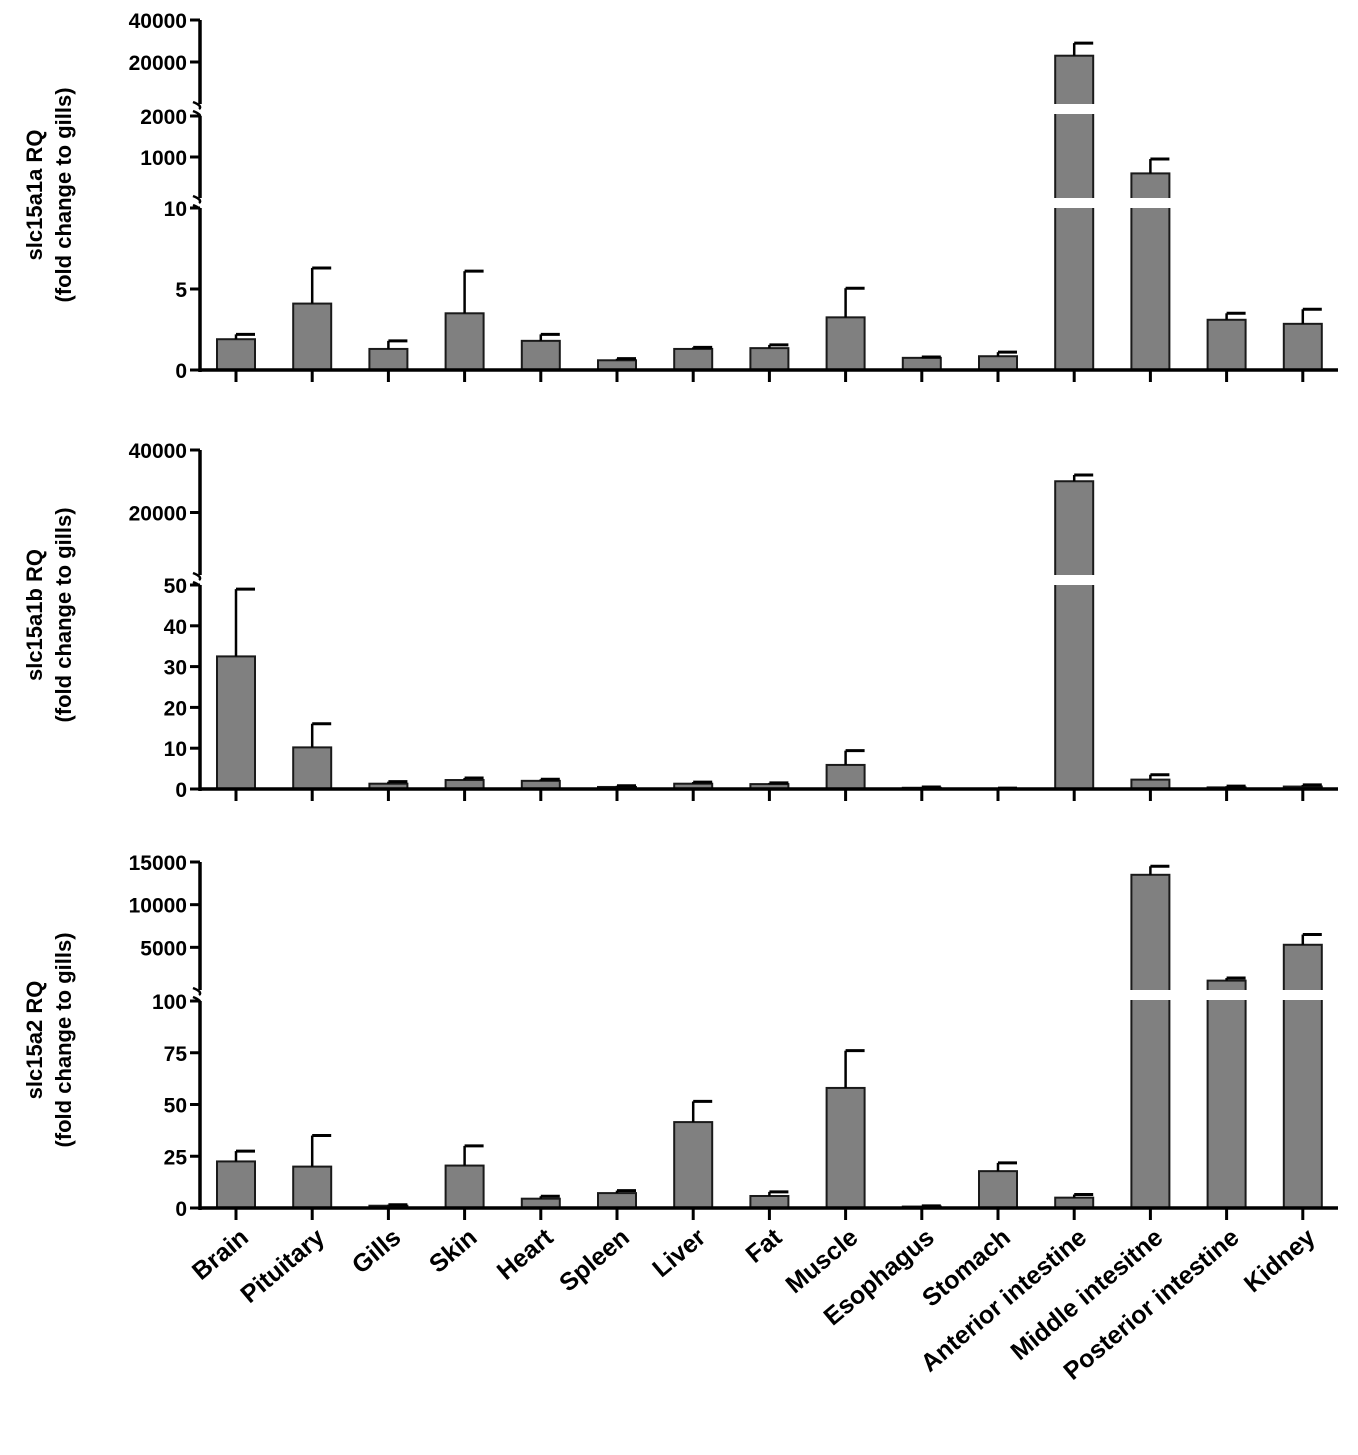 The height and width of the screenshot is (1455, 1358). What do you see at coordinates (158, 21) in the screenshot?
I see `y-tick-label-0-2-1: 40000` at bounding box center [158, 21].